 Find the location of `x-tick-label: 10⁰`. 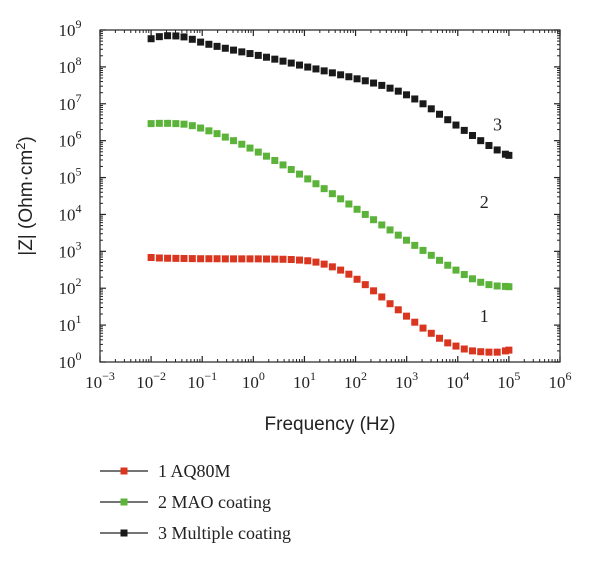

x-tick-label: 10⁰ is located at coordinates (253, 380).